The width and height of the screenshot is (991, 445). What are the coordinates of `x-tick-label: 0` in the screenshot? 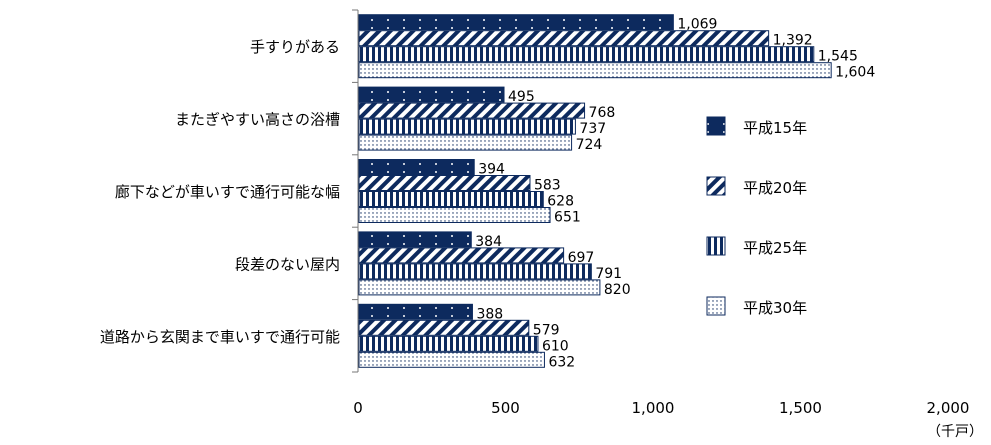 It's located at (358, 408).